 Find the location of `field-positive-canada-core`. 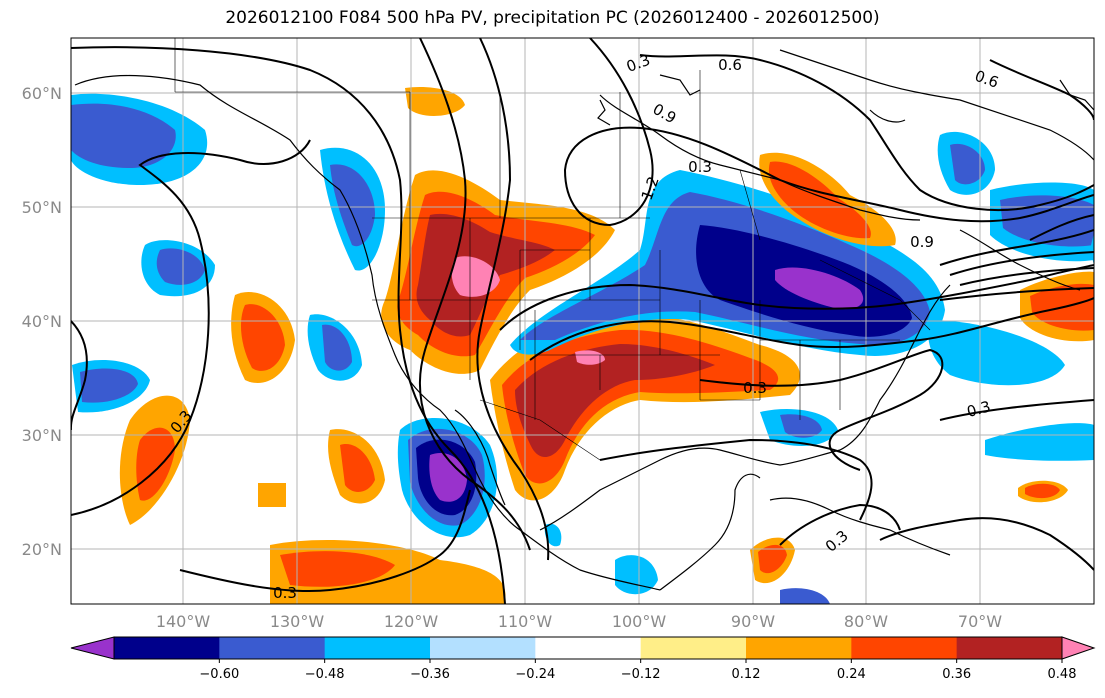

field-positive-canada-core is located at coordinates (819, 200).